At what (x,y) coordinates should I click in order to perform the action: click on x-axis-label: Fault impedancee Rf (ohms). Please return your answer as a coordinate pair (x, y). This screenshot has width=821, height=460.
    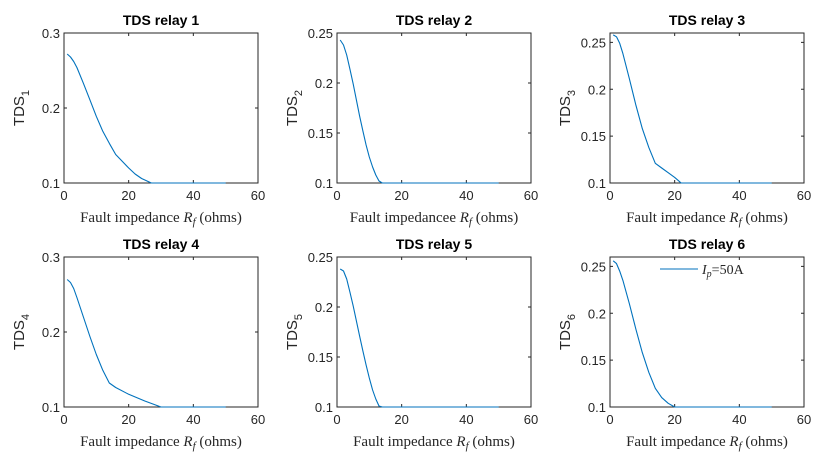
    Looking at the image, I should click on (434, 219).